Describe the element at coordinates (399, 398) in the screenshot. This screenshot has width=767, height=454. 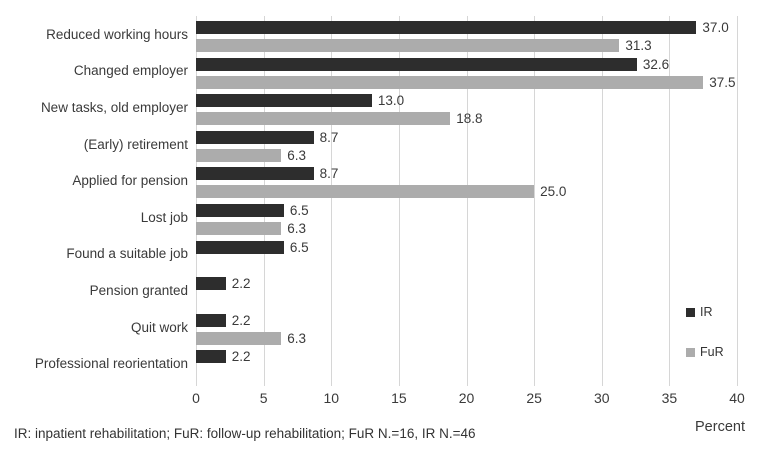
I see `x-tick-label: 15` at that location.